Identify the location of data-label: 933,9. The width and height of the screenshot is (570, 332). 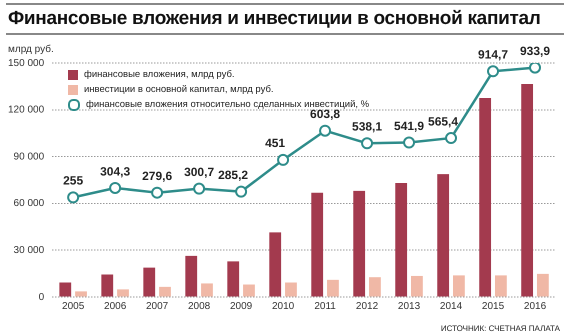
(535, 51).